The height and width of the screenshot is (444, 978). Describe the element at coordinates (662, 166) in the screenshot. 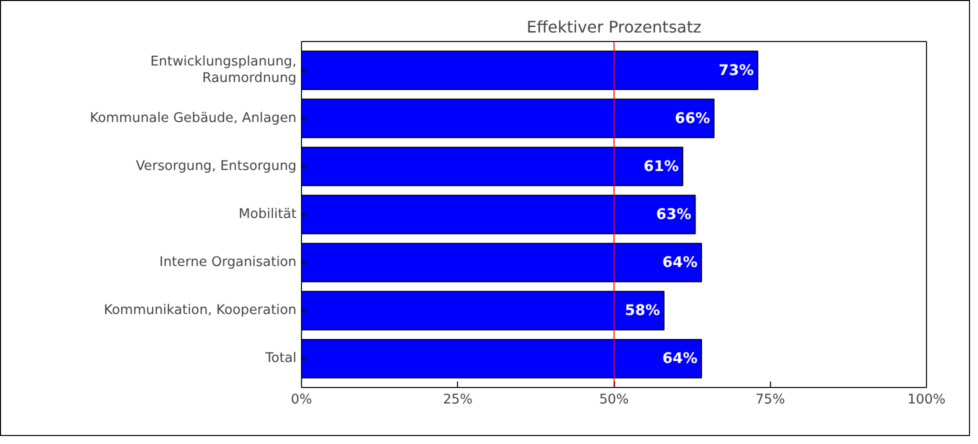

I see `data-label: 61%` at that location.